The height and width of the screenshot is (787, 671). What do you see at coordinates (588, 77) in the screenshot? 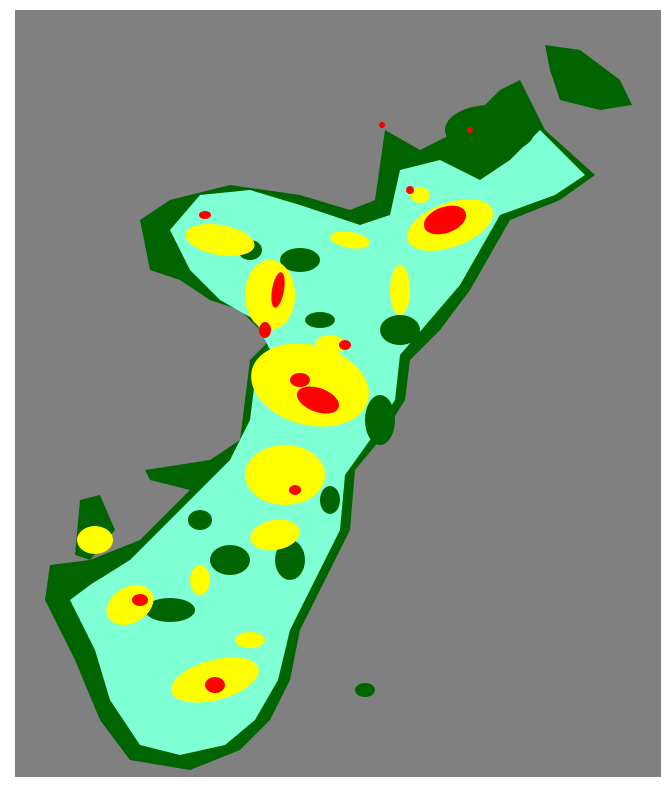
I see `island-northeast` at bounding box center [588, 77].